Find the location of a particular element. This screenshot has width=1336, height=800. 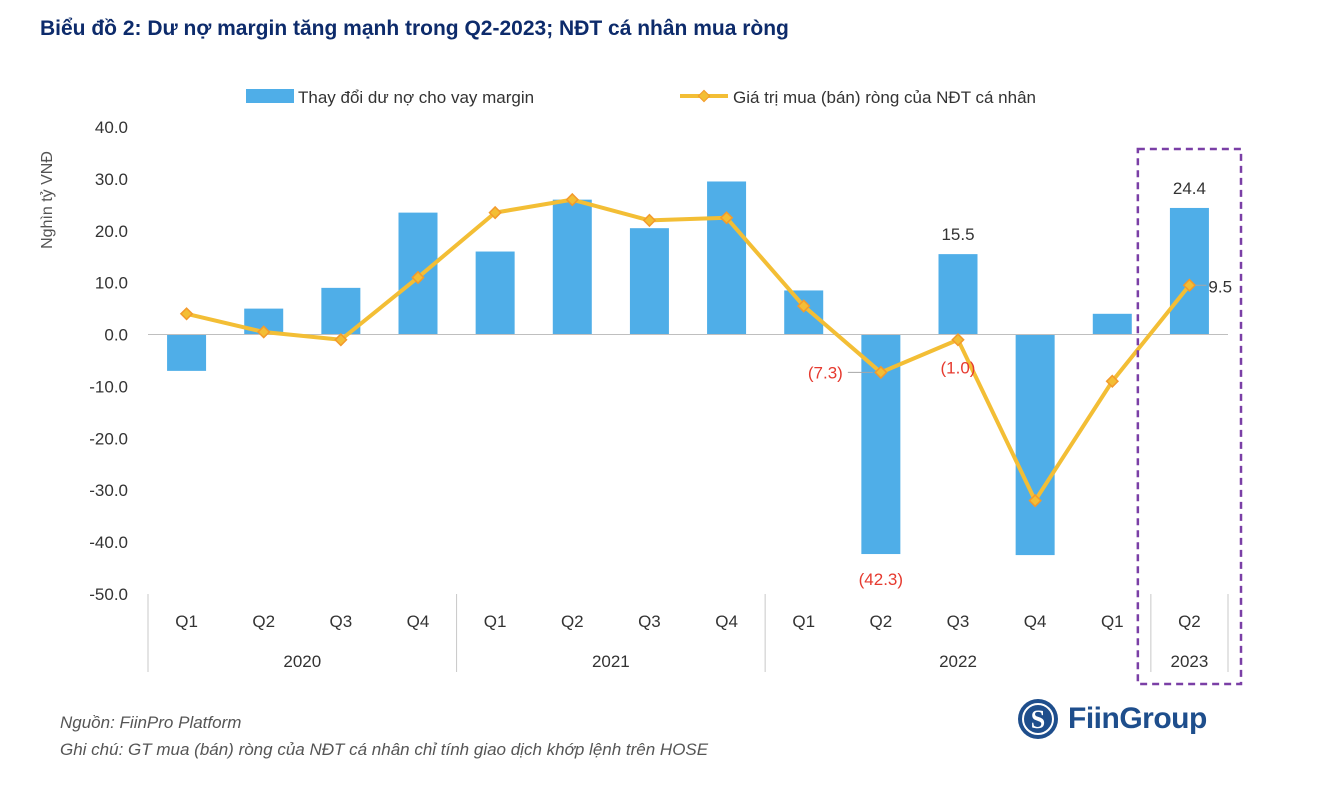

source-note: Nguồn: FiinPro Platform is located at coordinates (151, 722).